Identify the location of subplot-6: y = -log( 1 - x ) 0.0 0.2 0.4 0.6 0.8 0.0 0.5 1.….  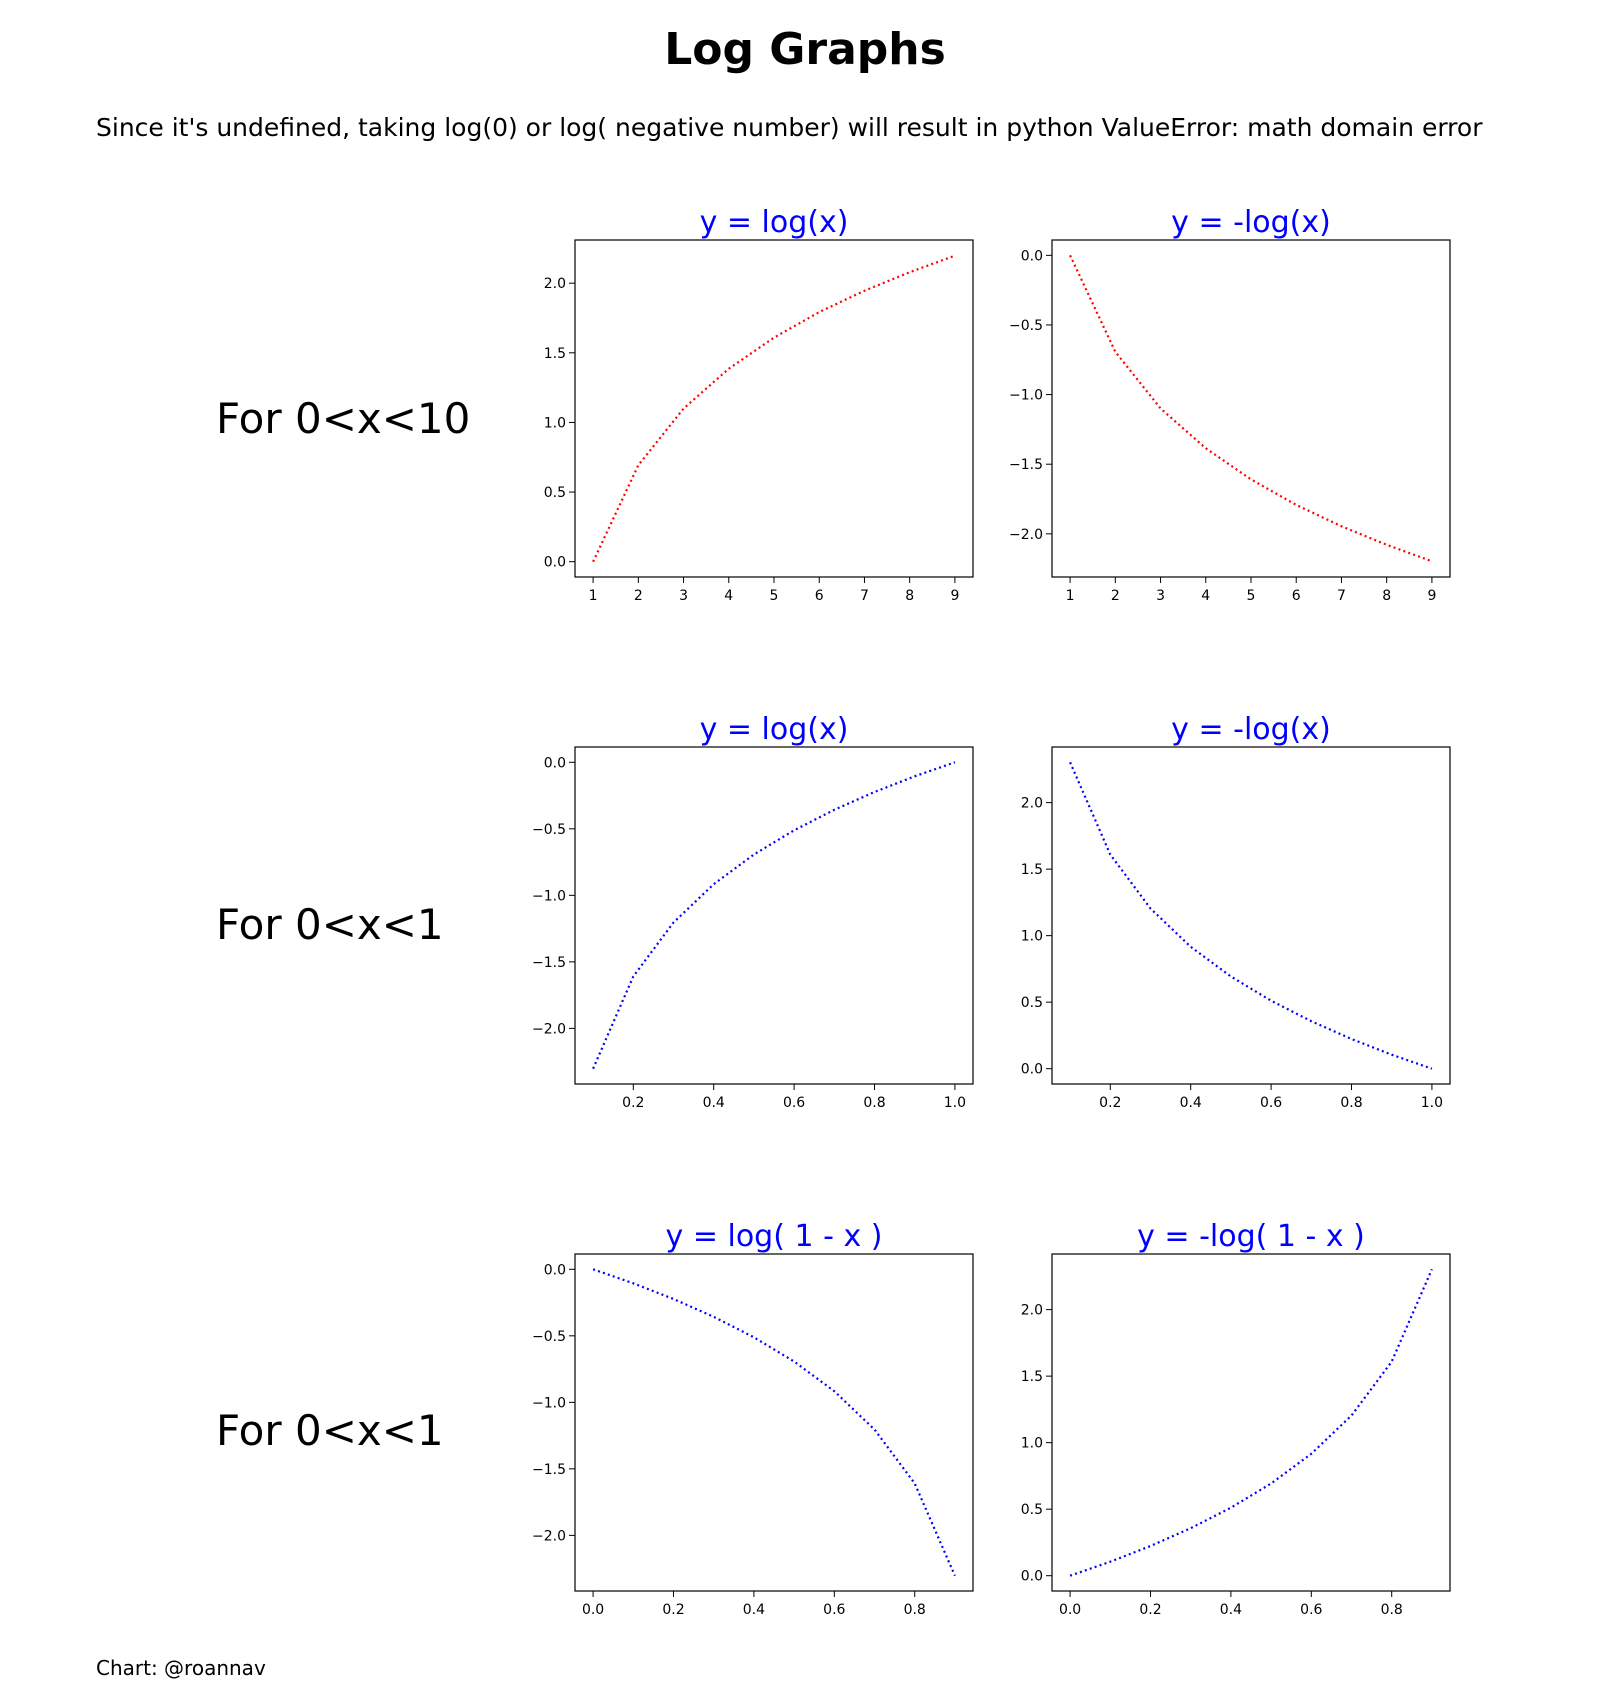
(1236, 1418).